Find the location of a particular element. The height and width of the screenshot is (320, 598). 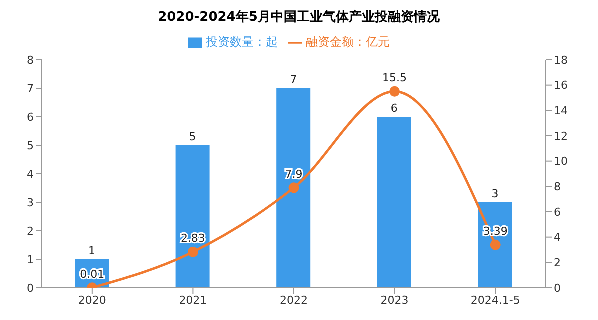

data-label: 3 is located at coordinates (495, 194).